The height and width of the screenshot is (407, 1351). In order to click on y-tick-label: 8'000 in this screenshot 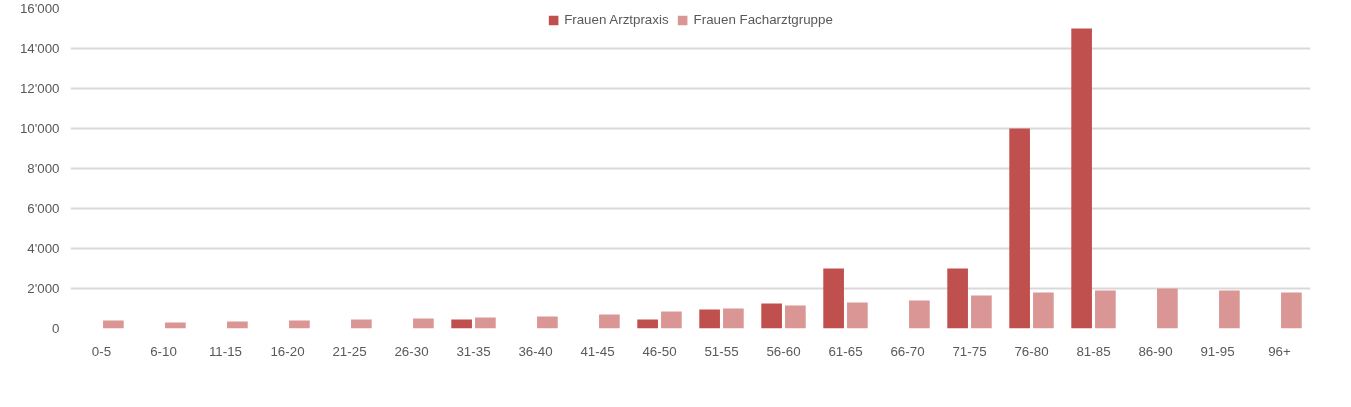, I will do `click(43, 168)`.